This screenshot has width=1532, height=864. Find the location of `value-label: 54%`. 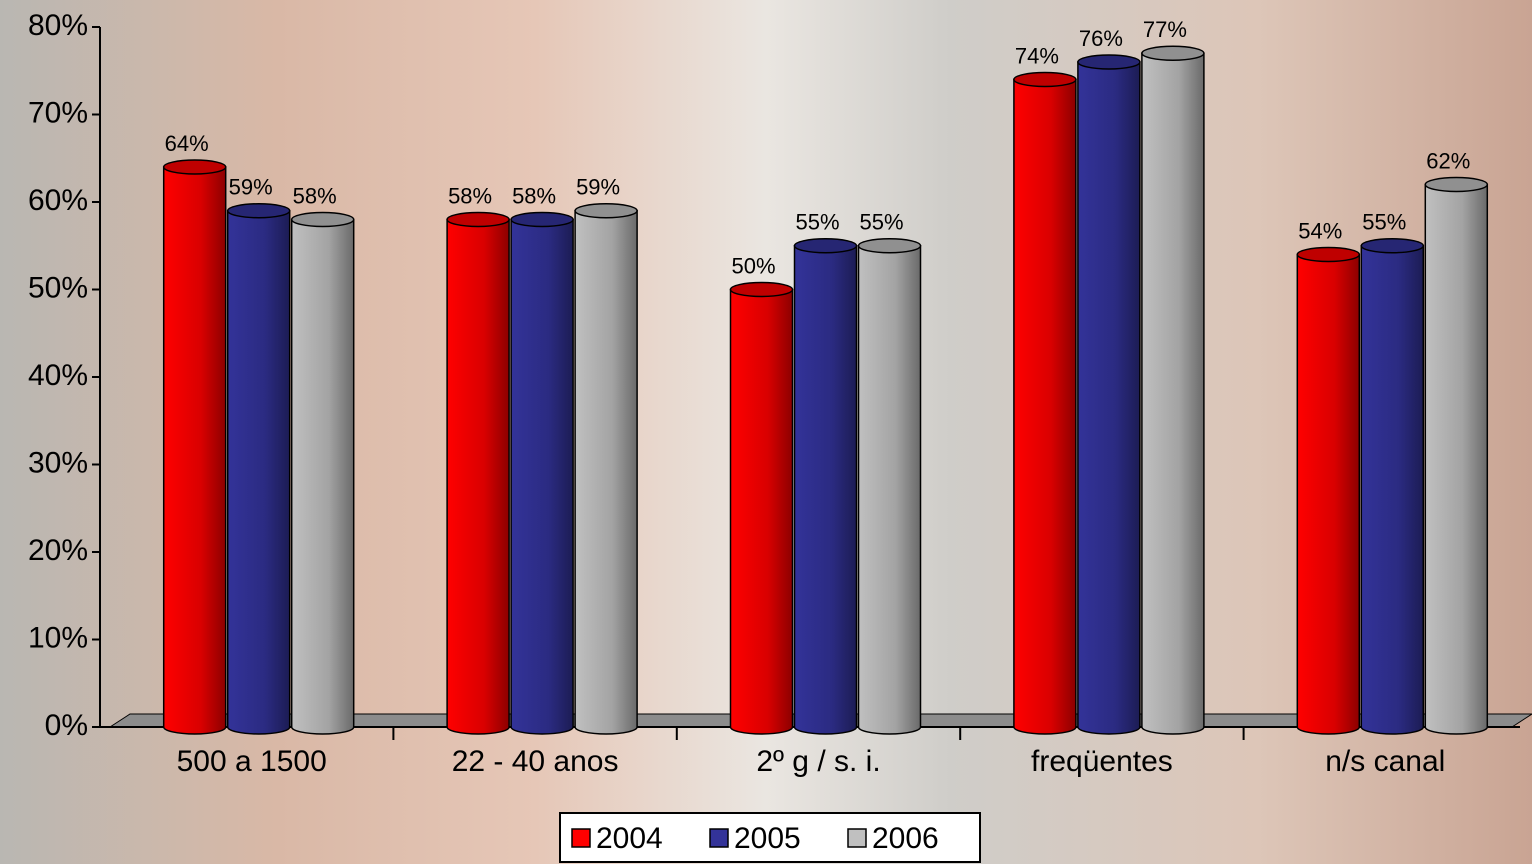

value-label: 54% is located at coordinates (1320, 230).